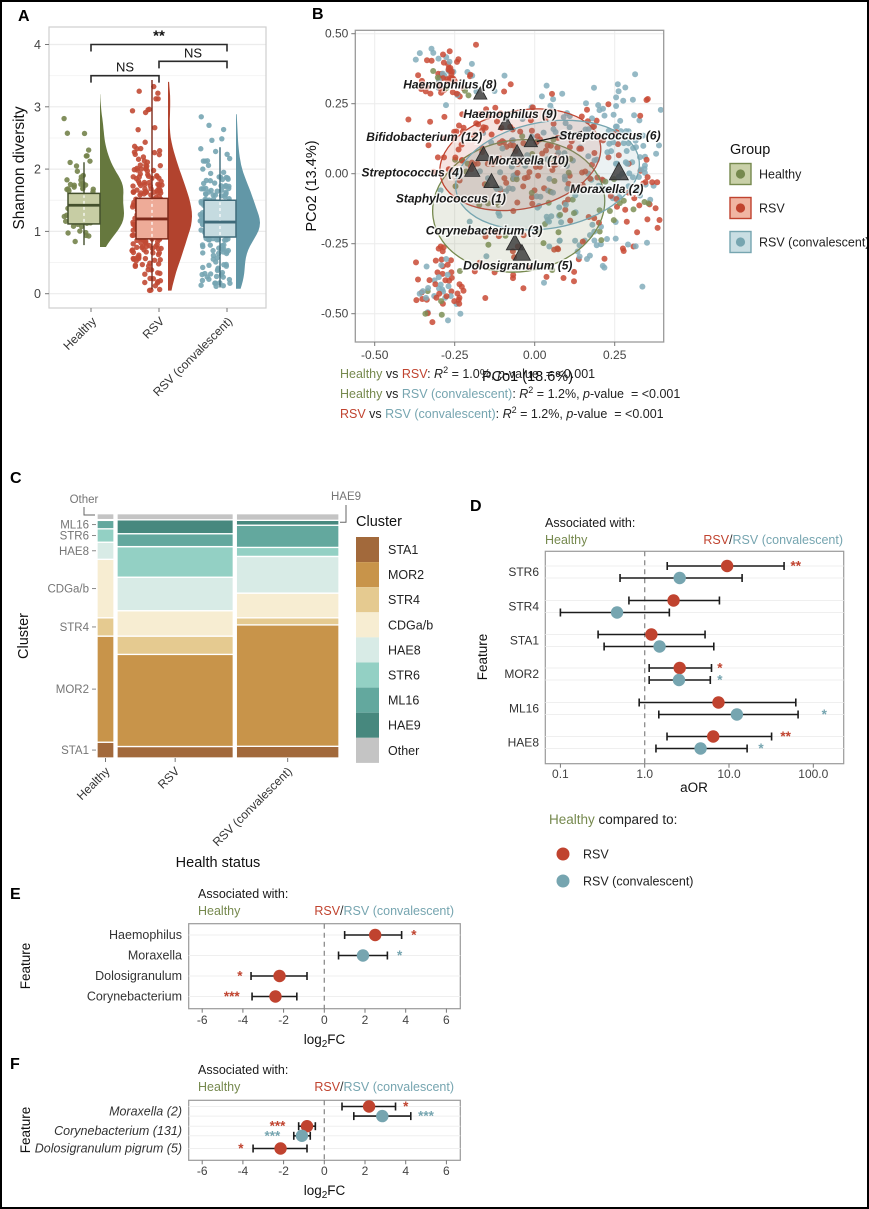 The height and width of the screenshot is (1209, 869). What do you see at coordinates (75, 751) in the screenshot?
I see `cluster-axis-label: STA1` at bounding box center [75, 751].